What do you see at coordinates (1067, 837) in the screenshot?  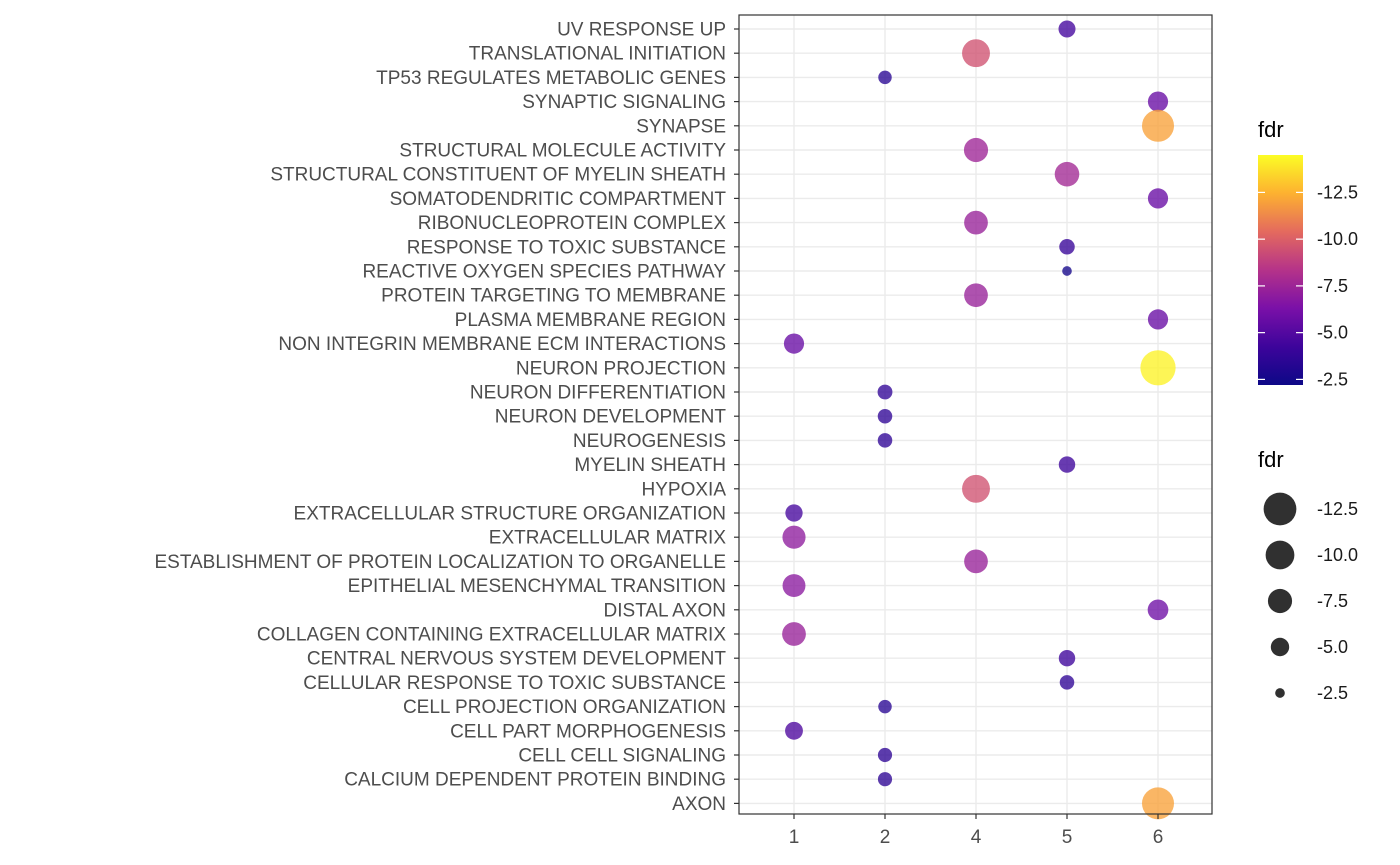 I see `x-tick-label: 5` at bounding box center [1067, 837].